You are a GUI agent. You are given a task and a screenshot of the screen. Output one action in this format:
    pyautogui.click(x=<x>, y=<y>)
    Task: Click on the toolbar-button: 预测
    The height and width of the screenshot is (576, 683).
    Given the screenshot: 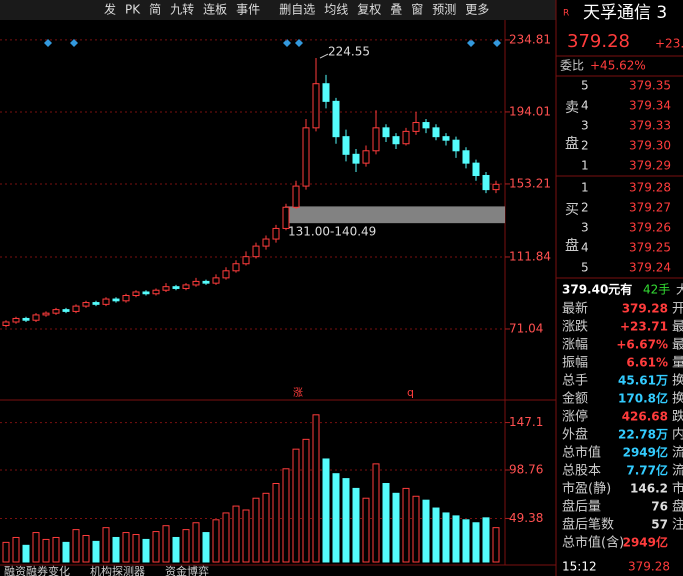 What is the action you would take?
    pyautogui.click(x=444, y=10)
    